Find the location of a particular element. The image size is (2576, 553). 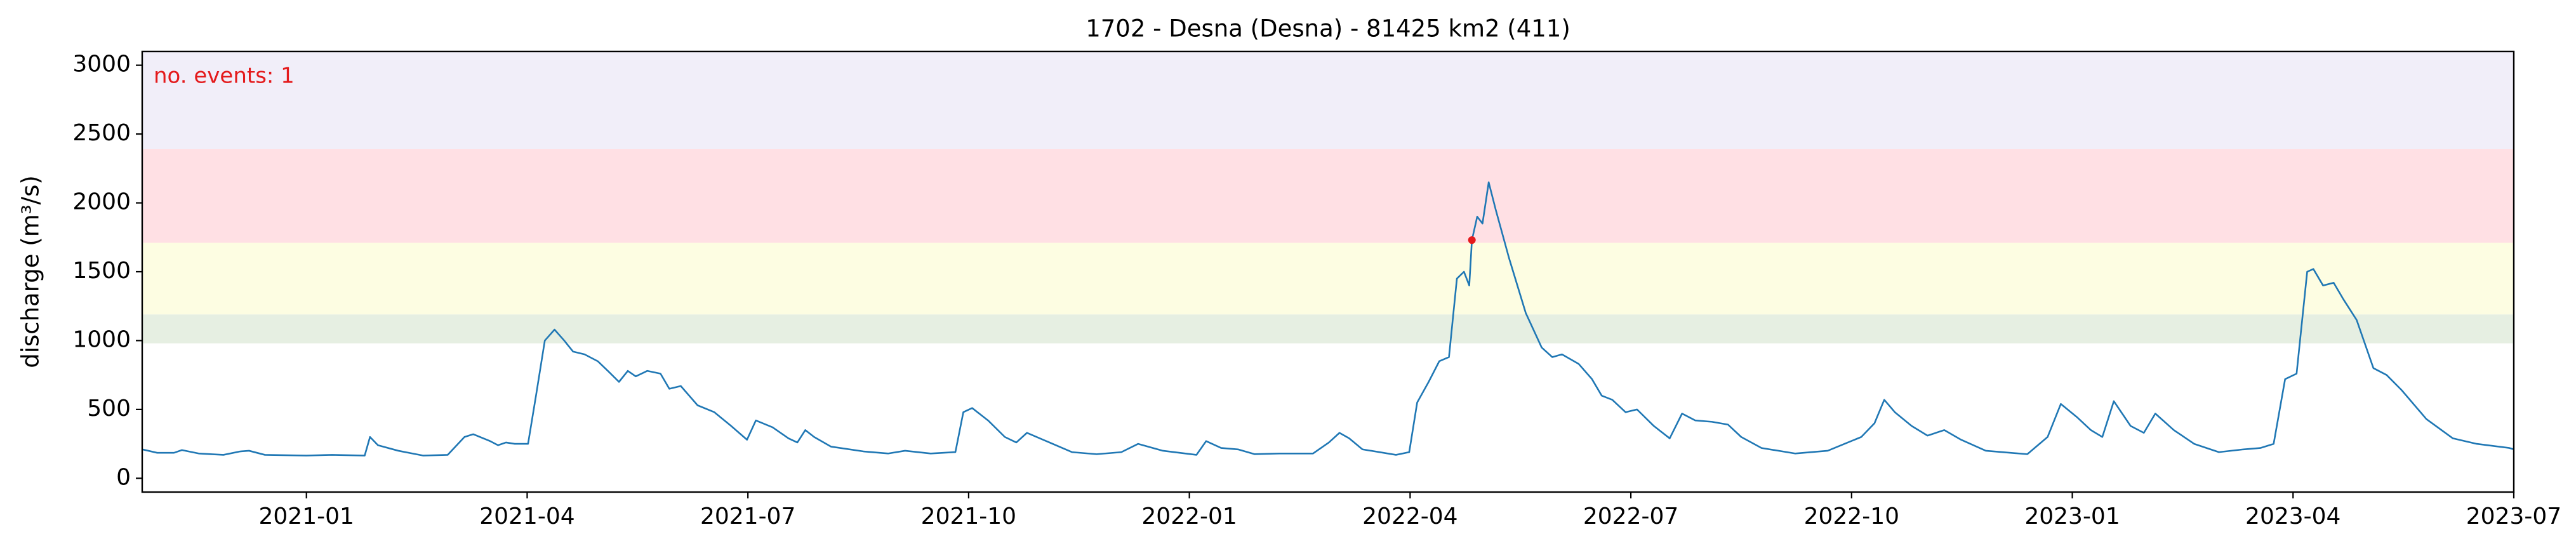

y-axis-label: discharge (m³/s) is located at coordinates (30, 271).